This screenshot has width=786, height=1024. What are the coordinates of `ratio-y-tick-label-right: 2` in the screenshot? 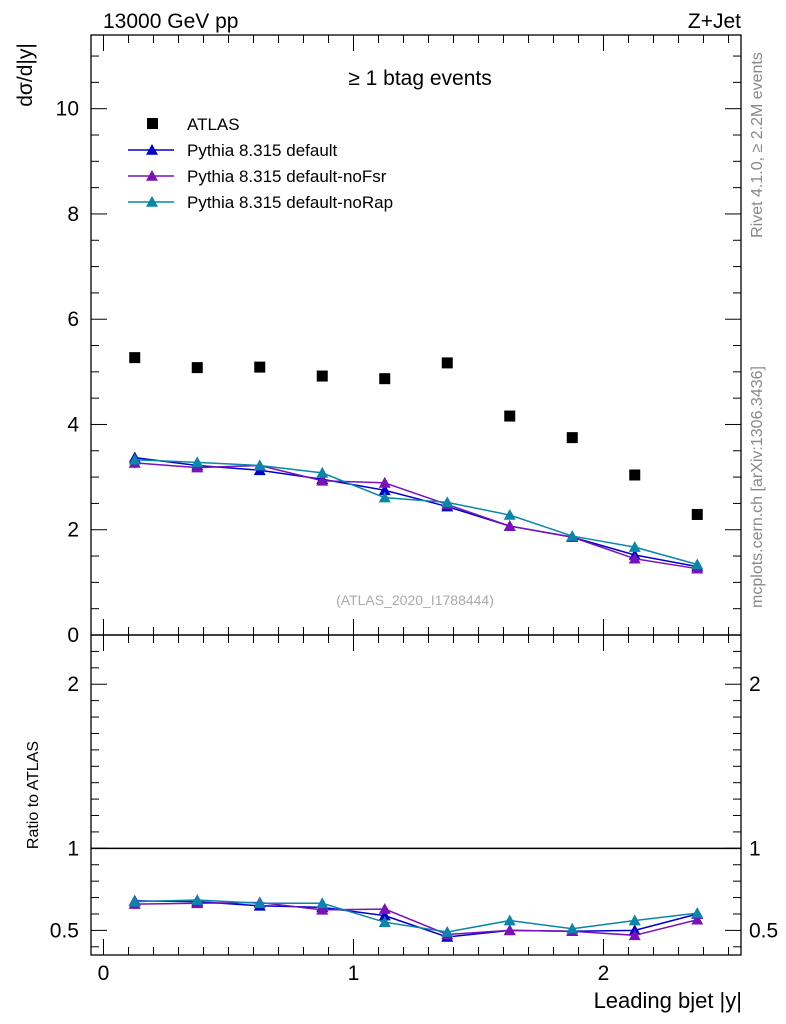 It's located at (755, 684).